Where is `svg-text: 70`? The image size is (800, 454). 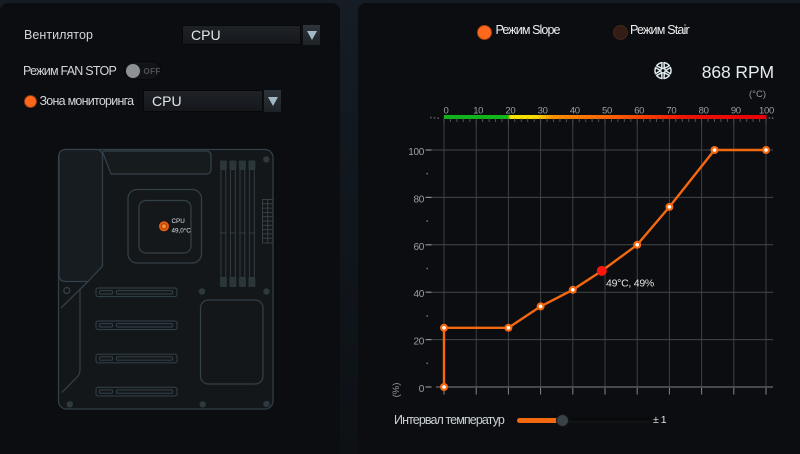
svg-text: 70 is located at coordinates (671, 110).